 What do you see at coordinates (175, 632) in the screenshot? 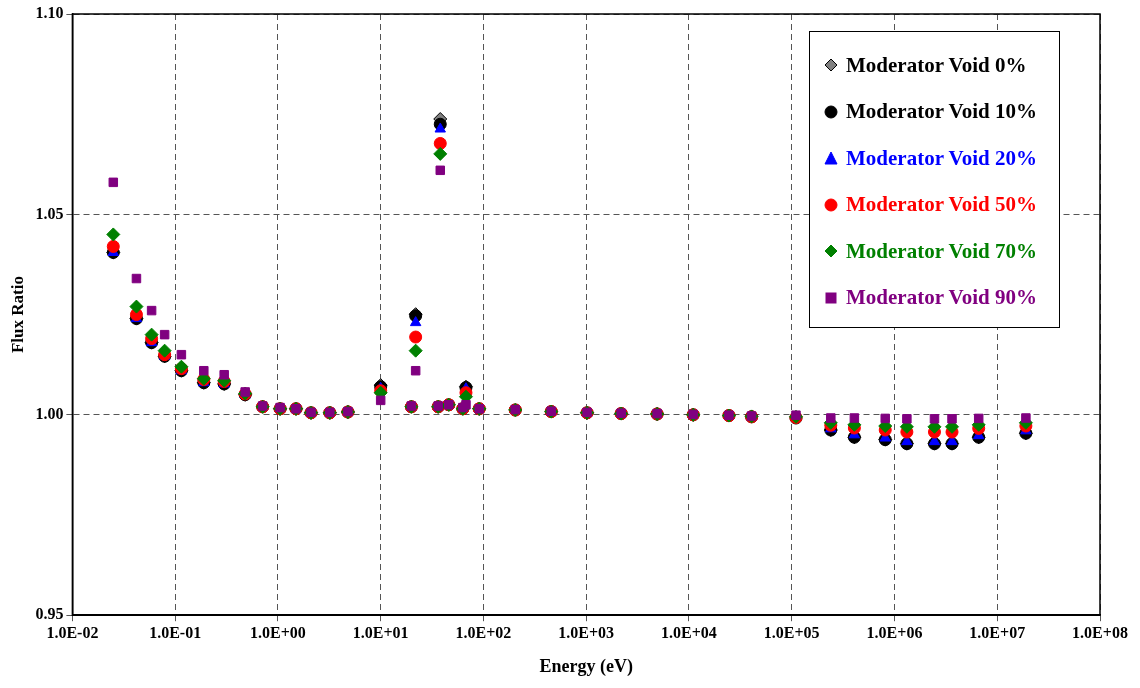
I see `x-tick-label: 1.0E-01` at bounding box center [175, 632].